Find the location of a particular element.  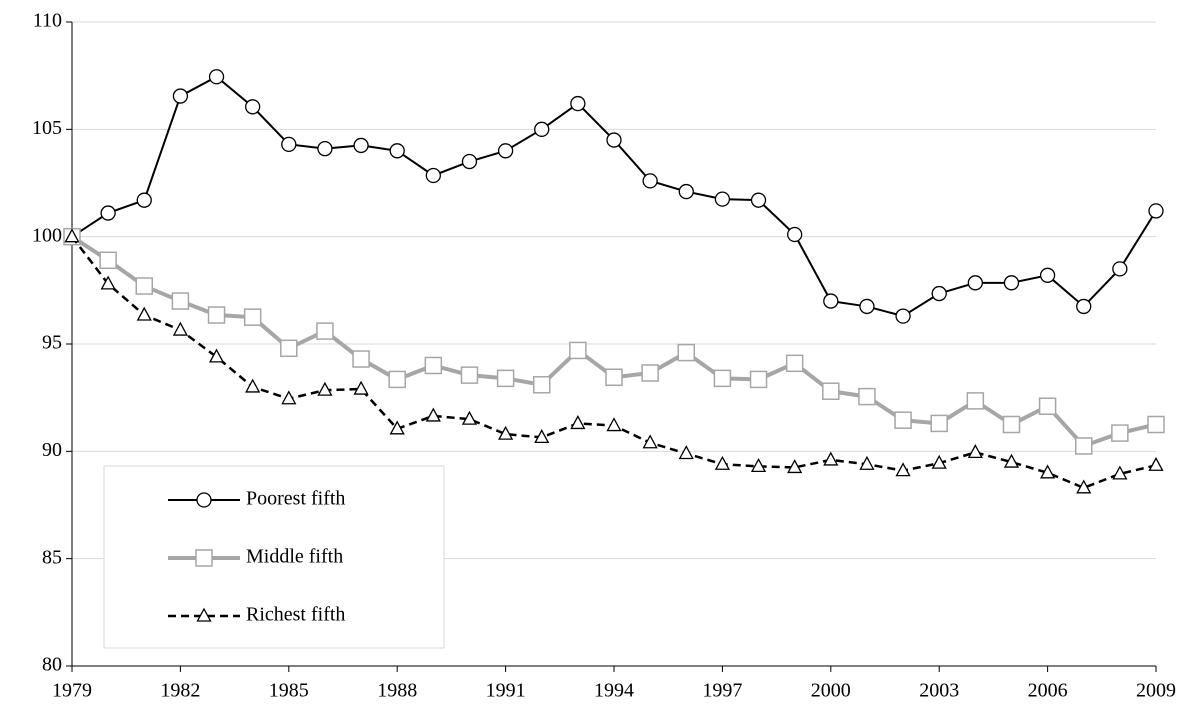

x-tick-label: 1982 is located at coordinates (180, 691).